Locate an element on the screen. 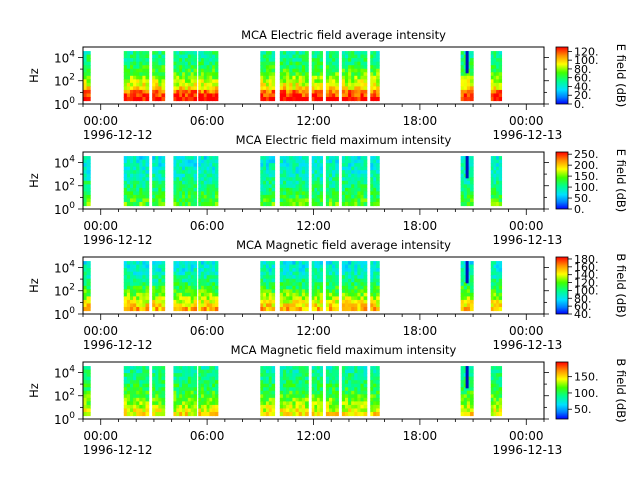 This screenshot has width=640, height=480. colorbar: 50. 100. 150. B field (dB) is located at coordinates (591, 390).